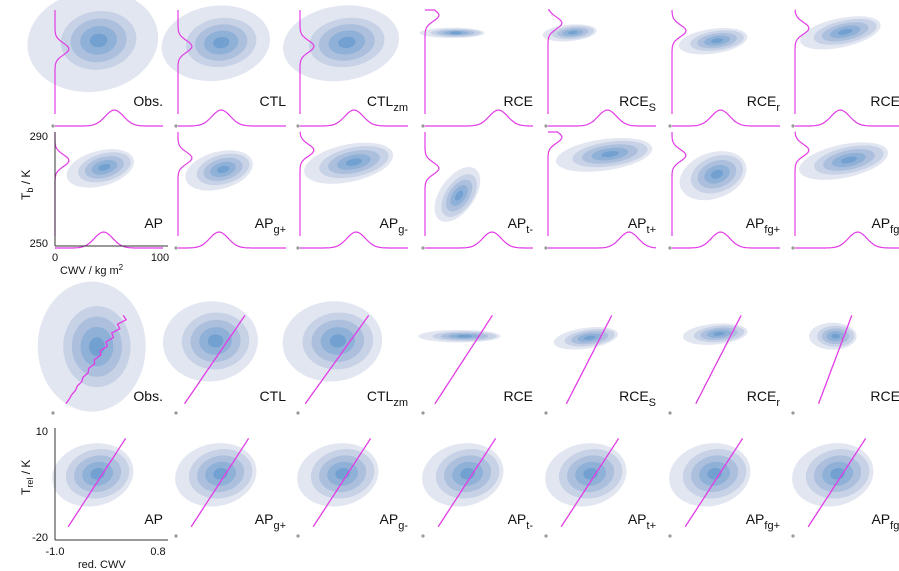 This screenshot has width=899, height=571. I want to click on panel-label: APfg-, so click(885, 225).